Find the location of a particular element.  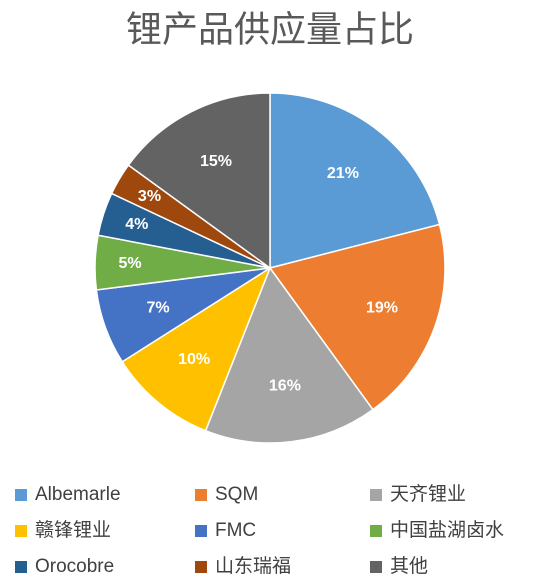

data-label: 10% is located at coordinates (194, 359).